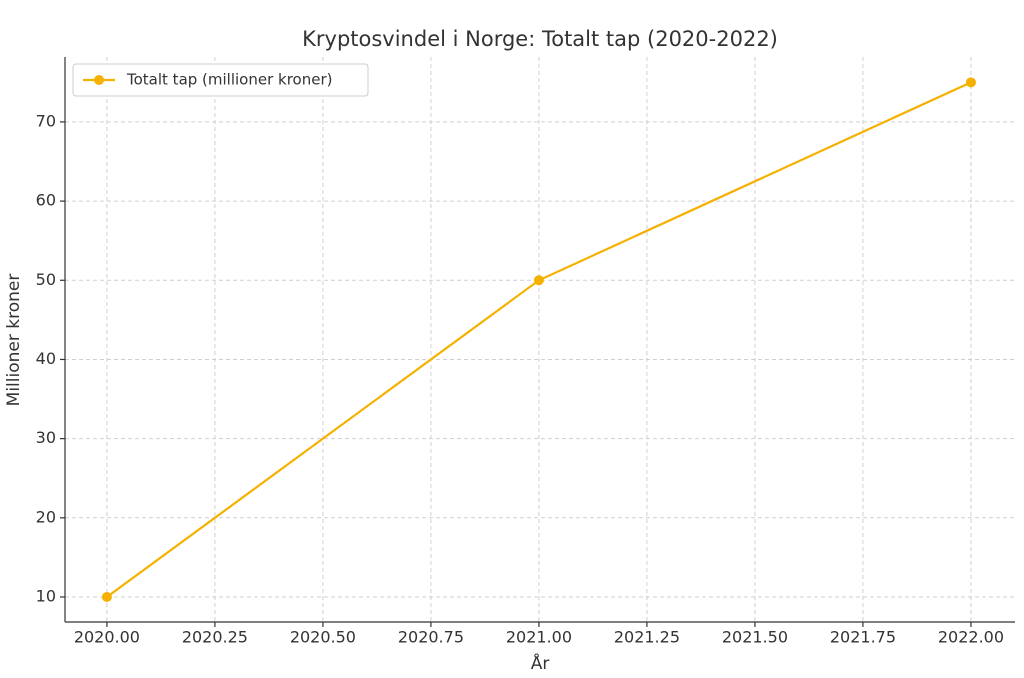 The image size is (1024, 678). I want to click on x-tick-label: 2021.25, so click(647, 637).